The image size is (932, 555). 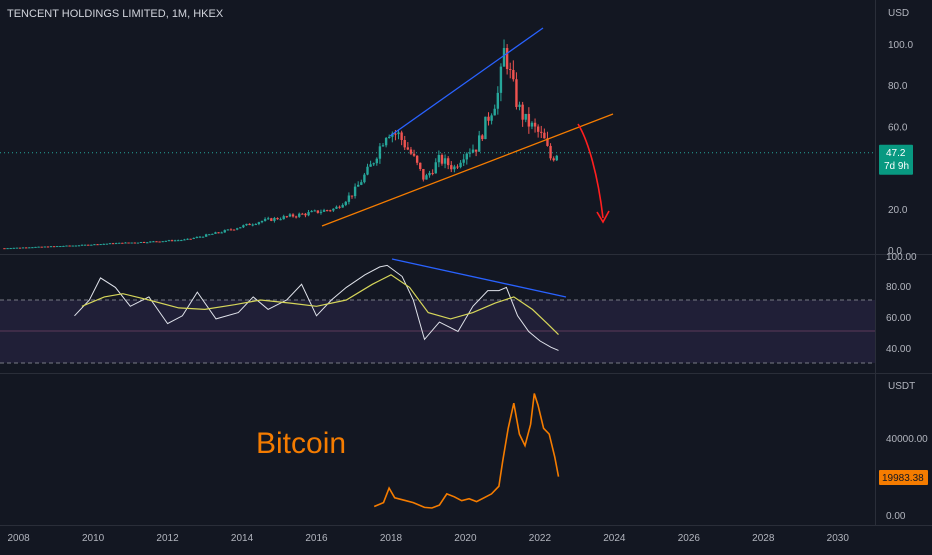 I want to click on lower-trendline, so click(x=467, y=170).